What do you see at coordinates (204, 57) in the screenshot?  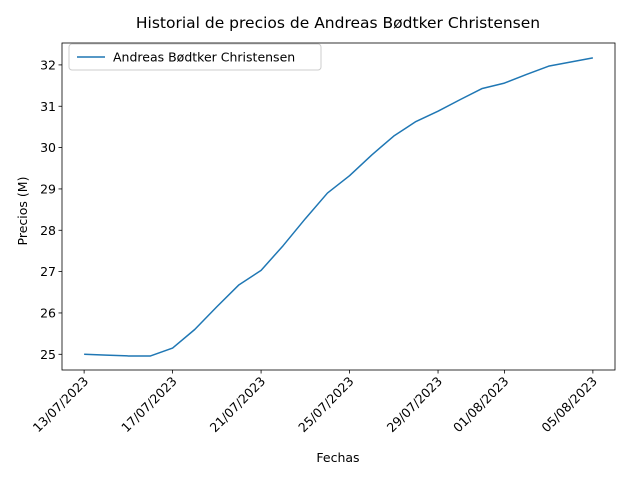 I see `legend-entry: Andreas Bødtker Christensen` at bounding box center [204, 57].